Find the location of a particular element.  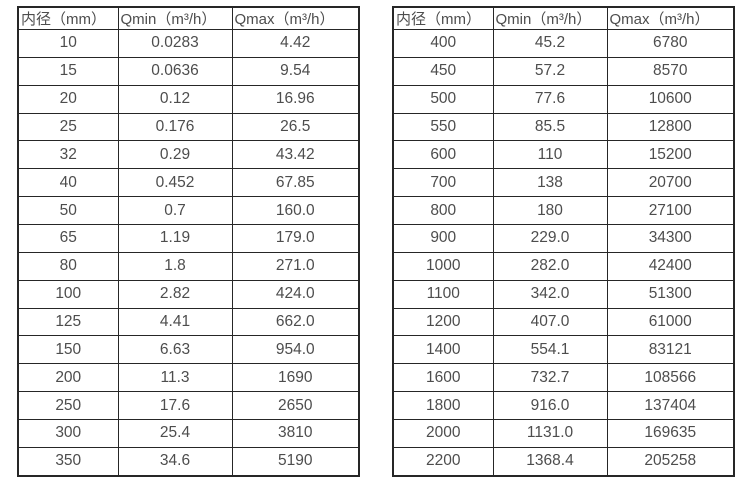

table-cell: 11.3 is located at coordinates (175, 378).